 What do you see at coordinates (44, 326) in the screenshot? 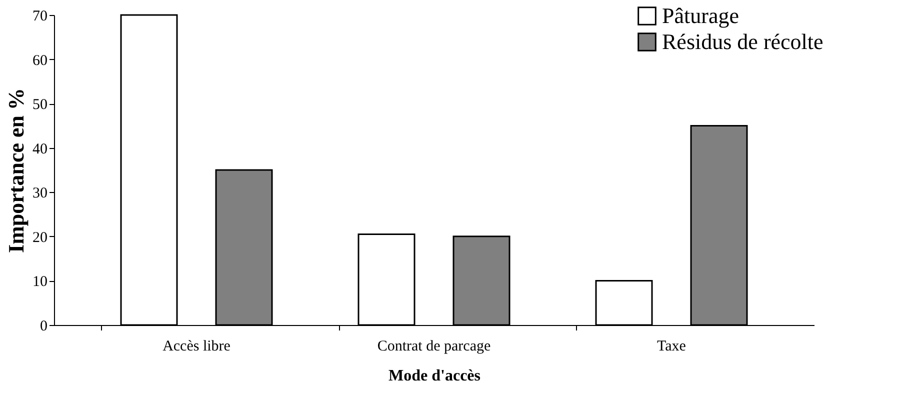
I see `y-tick-label: 0` at bounding box center [44, 326].